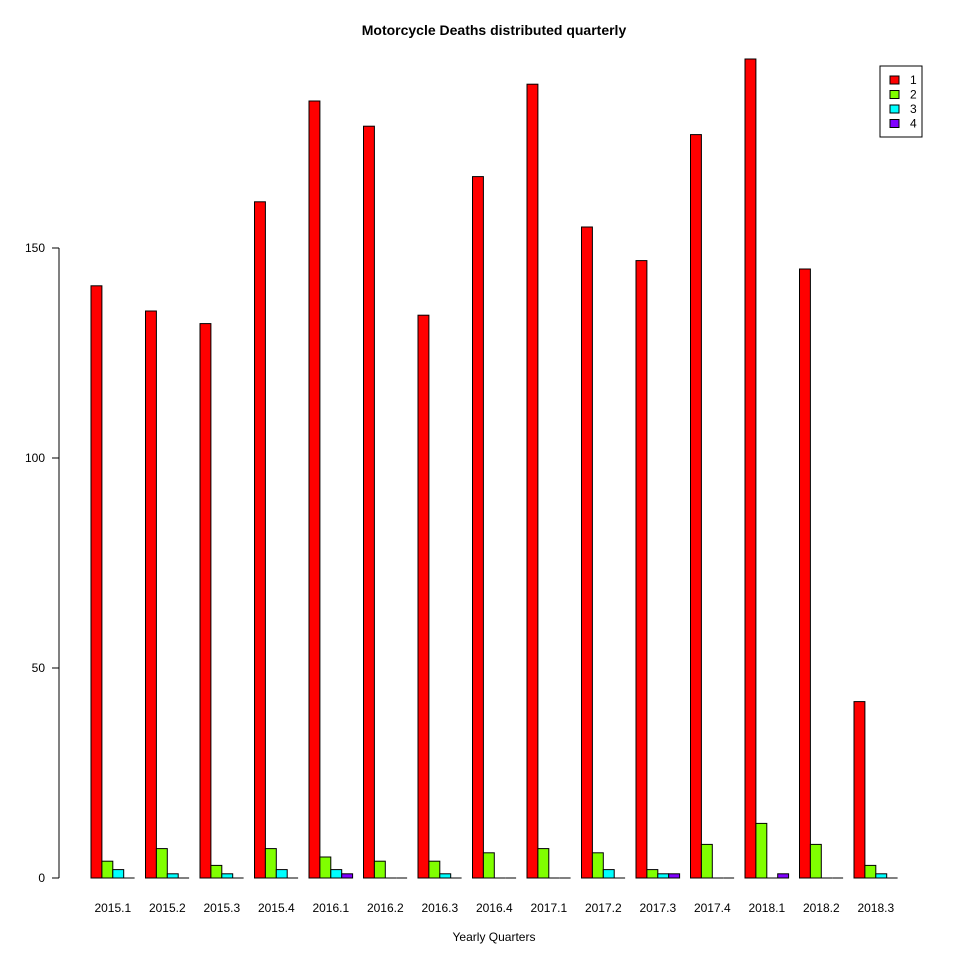 The height and width of the screenshot is (965, 960). What do you see at coordinates (903, 80) in the screenshot?
I see `legend-item: 1` at bounding box center [903, 80].